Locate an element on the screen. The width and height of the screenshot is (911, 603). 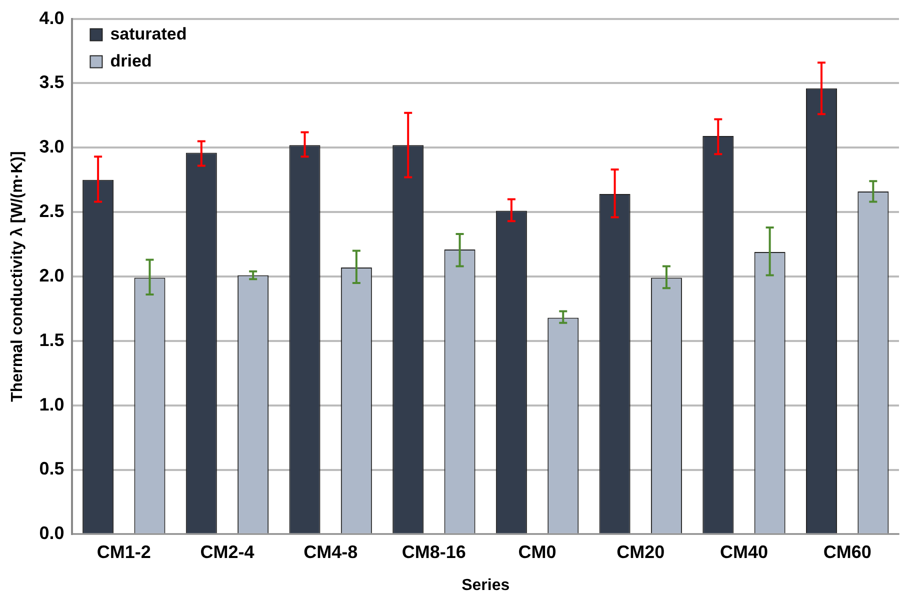
y-tick-label: 3.5 is located at coordinates (51, 82).